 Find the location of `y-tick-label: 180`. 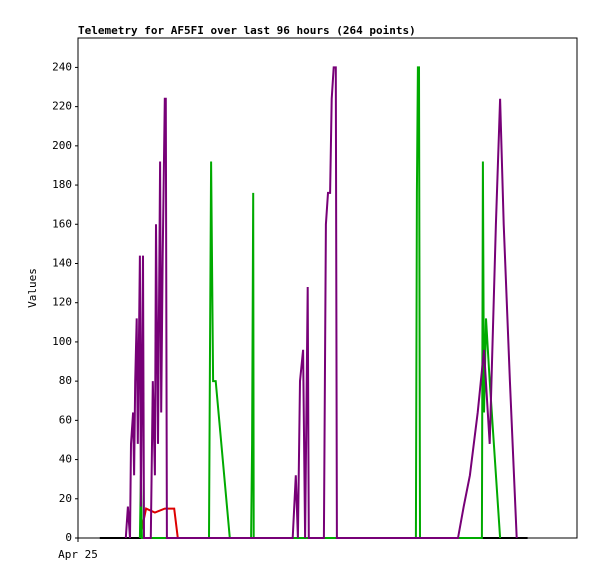

y-tick-label: 180 is located at coordinates (62, 184).